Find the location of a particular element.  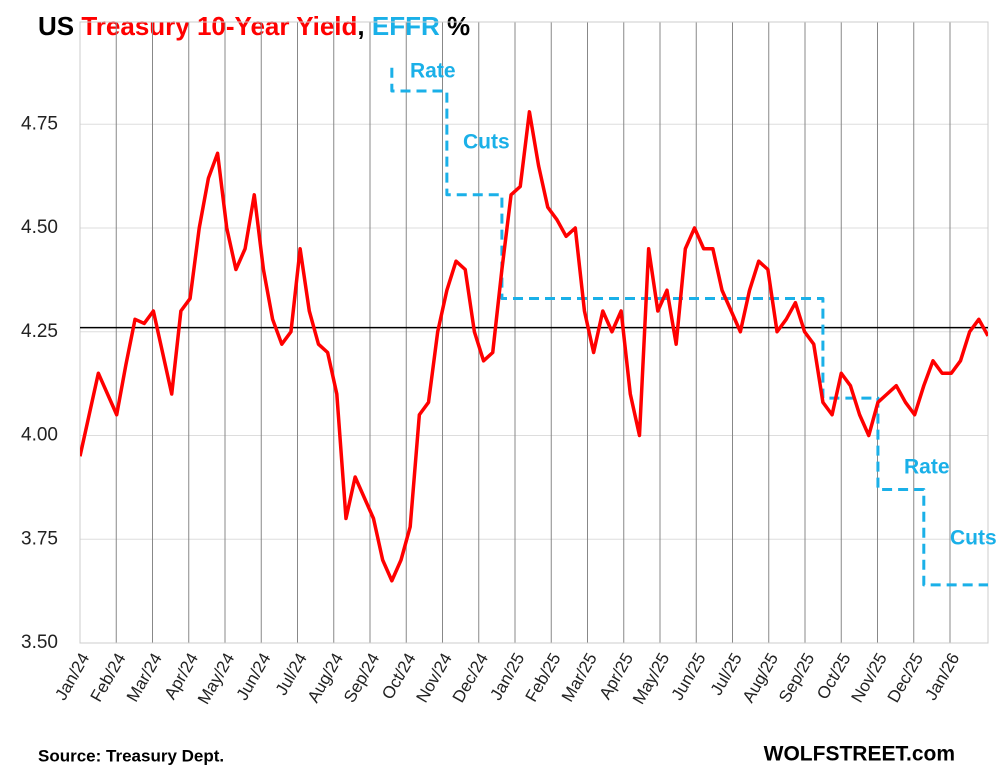

y-tick-label: 4.75 is located at coordinates (39, 123).